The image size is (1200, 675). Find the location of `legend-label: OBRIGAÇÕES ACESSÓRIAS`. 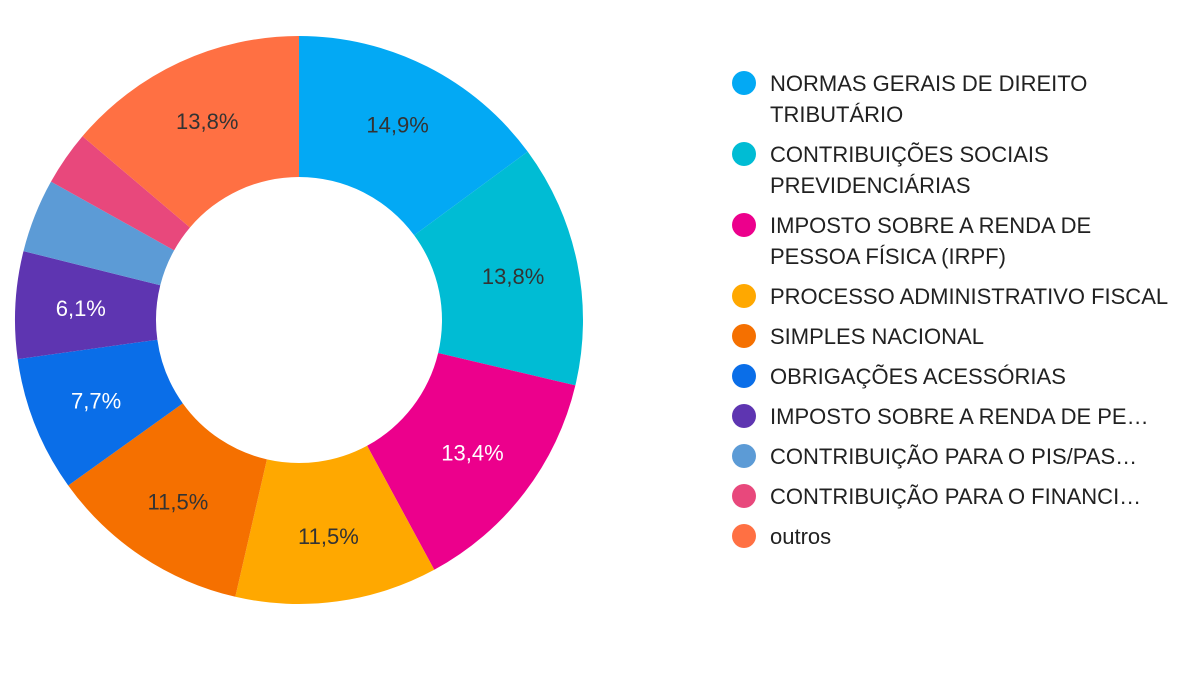

legend-label: OBRIGAÇÕES ACESSÓRIAS is located at coordinates (918, 376).